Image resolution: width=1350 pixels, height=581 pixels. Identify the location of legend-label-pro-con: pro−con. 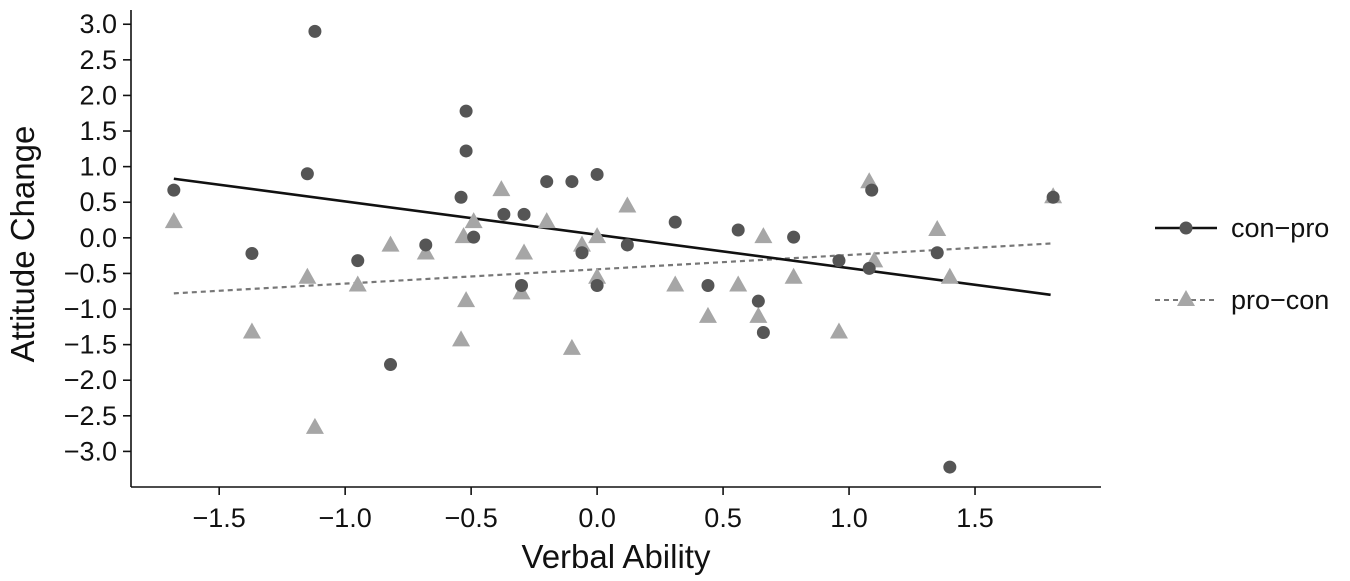
(1280, 300).